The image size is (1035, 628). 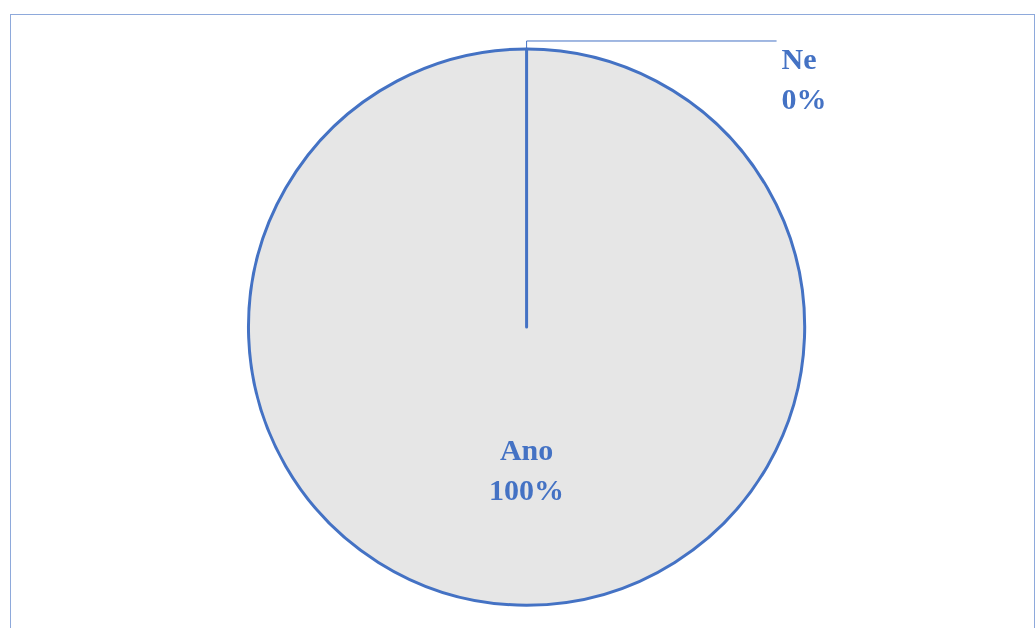 What do you see at coordinates (799, 59) in the screenshot?
I see `category-label: Ne` at bounding box center [799, 59].